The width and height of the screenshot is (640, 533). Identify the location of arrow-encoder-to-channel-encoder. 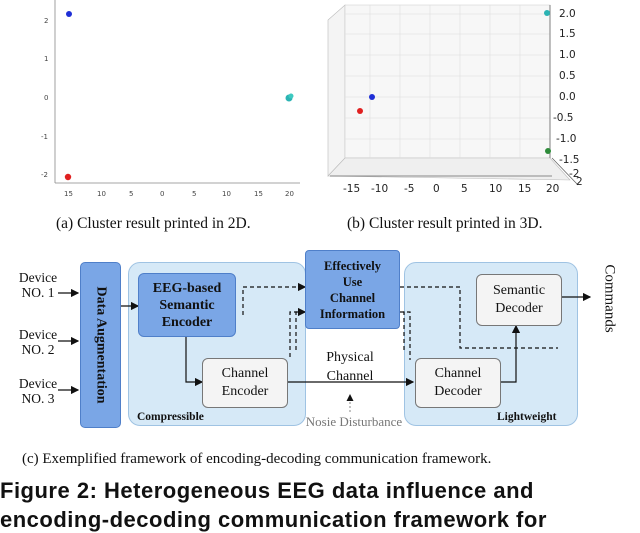
(194, 362).